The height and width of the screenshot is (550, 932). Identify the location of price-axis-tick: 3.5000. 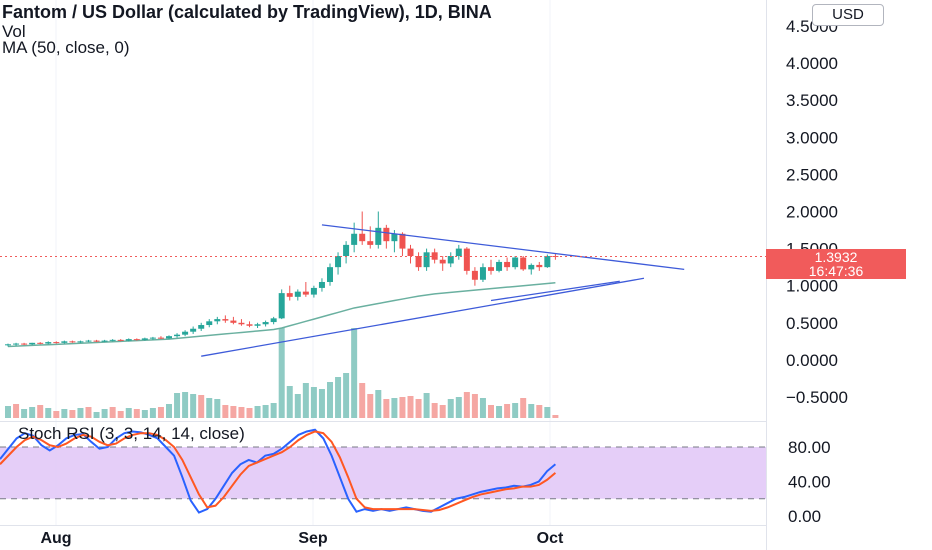
(812, 100).